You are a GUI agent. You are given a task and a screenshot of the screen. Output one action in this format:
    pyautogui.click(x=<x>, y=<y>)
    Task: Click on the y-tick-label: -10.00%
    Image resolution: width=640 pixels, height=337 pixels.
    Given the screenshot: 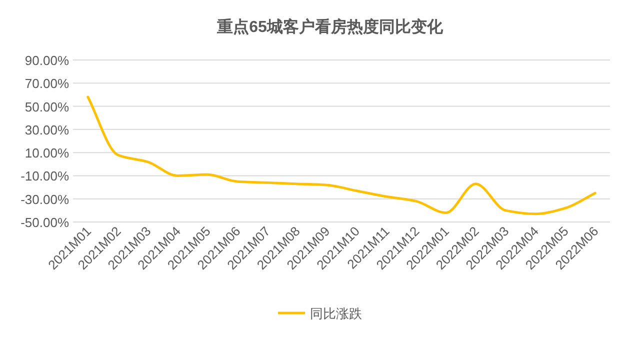 What is the action you would take?
    pyautogui.click(x=45, y=176)
    